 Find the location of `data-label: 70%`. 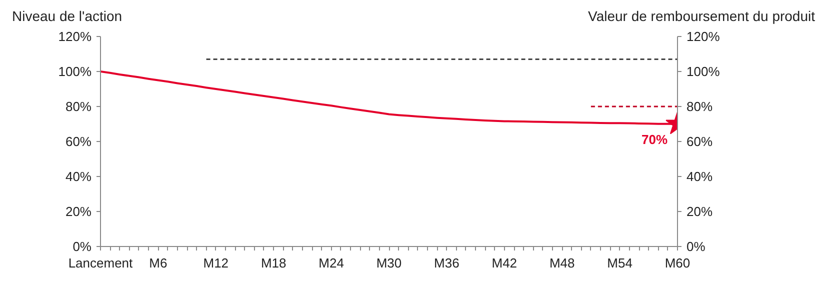

data-label: 70% is located at coordinates (654, 139).